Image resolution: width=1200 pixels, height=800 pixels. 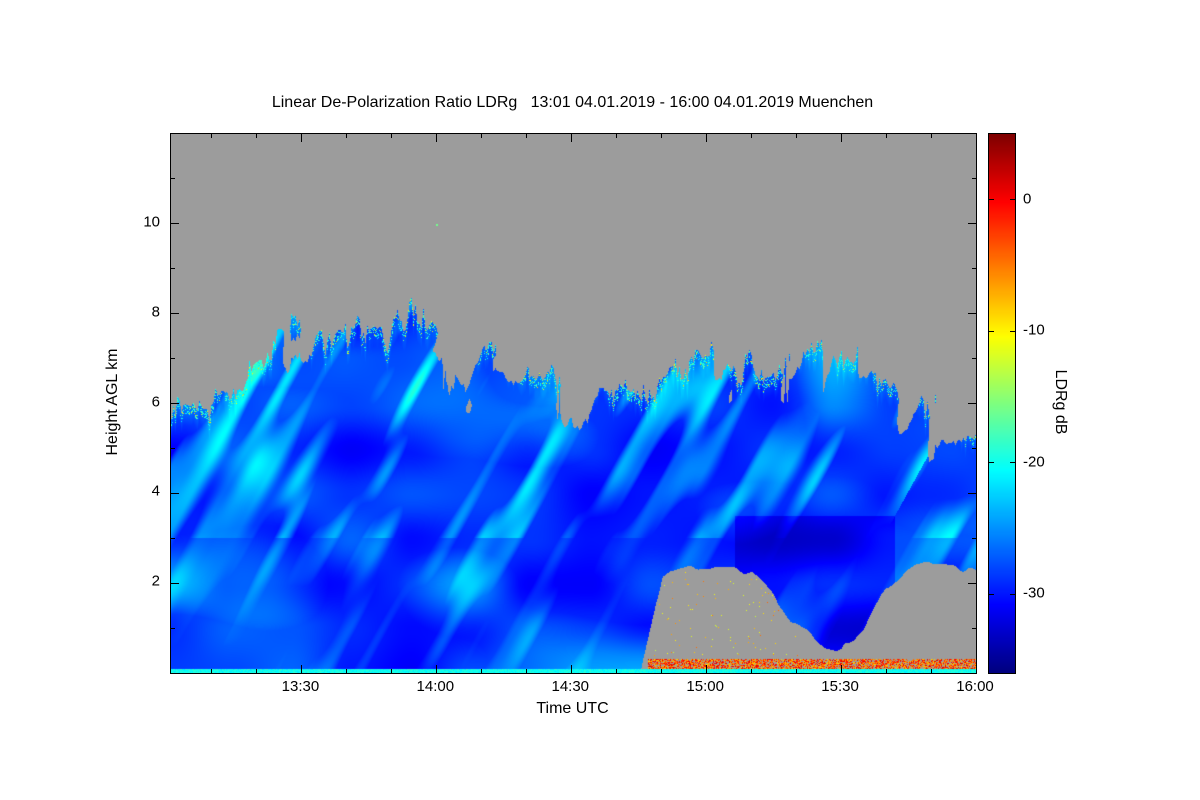 I want to click on y-tick-label: 10, so click(x=151, y=222).